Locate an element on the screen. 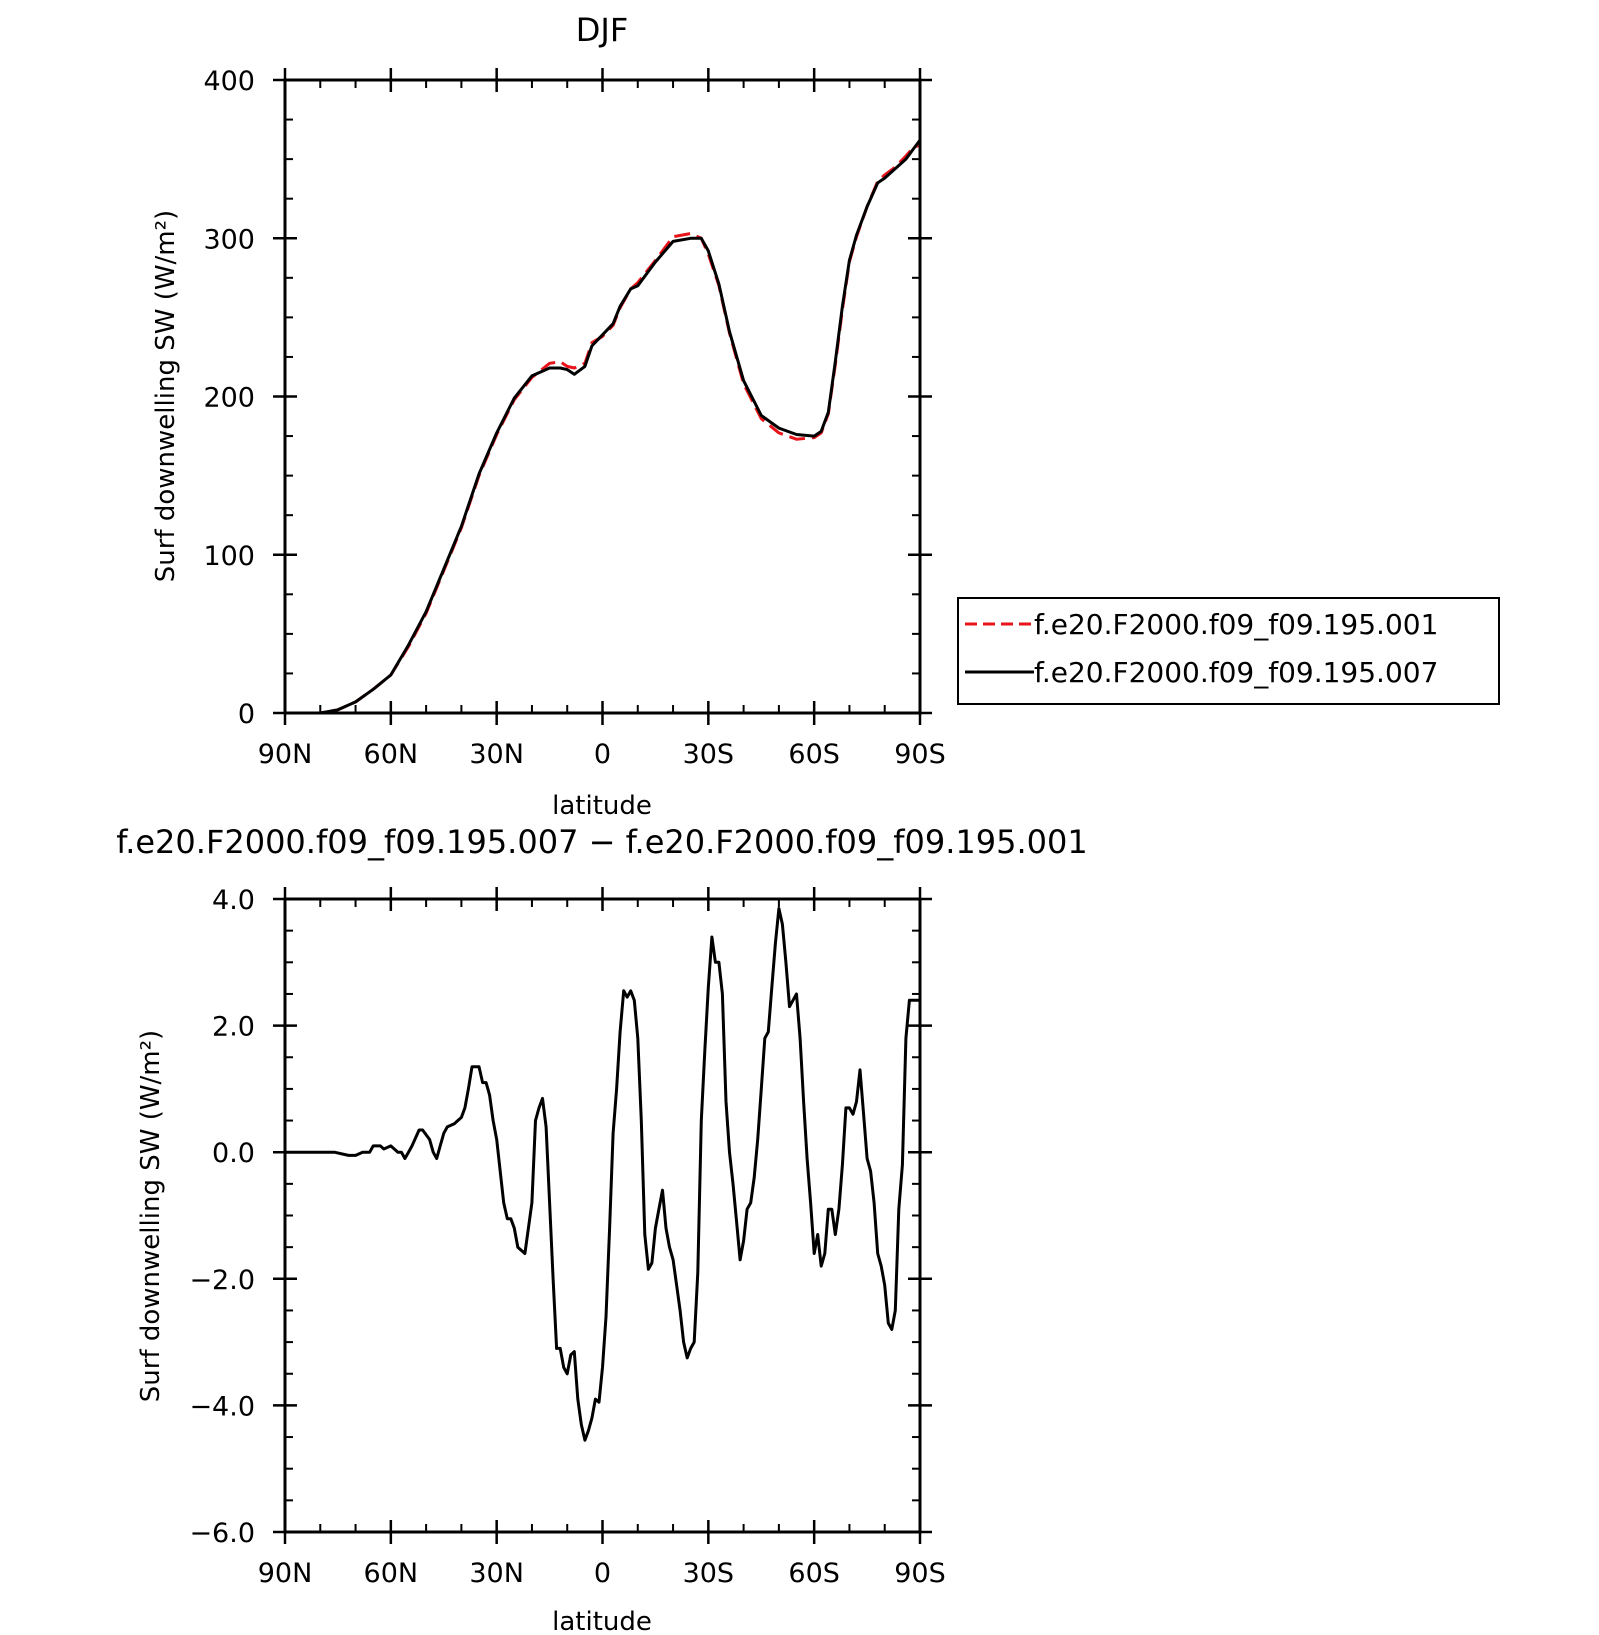 The image size is (1599, 1635). top-chart-x-axis-label: latitude is located at coordinates (602, 806).